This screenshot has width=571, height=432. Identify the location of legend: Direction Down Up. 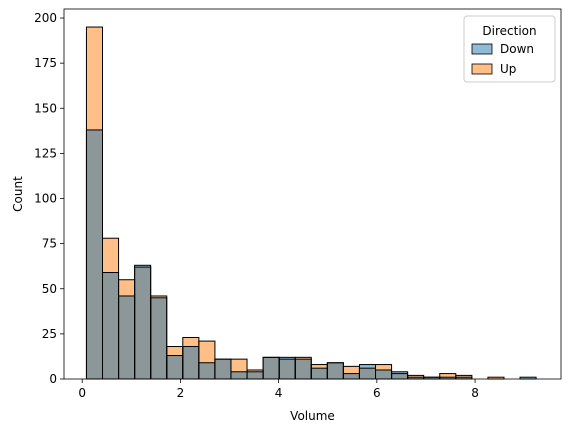
(509, 49).